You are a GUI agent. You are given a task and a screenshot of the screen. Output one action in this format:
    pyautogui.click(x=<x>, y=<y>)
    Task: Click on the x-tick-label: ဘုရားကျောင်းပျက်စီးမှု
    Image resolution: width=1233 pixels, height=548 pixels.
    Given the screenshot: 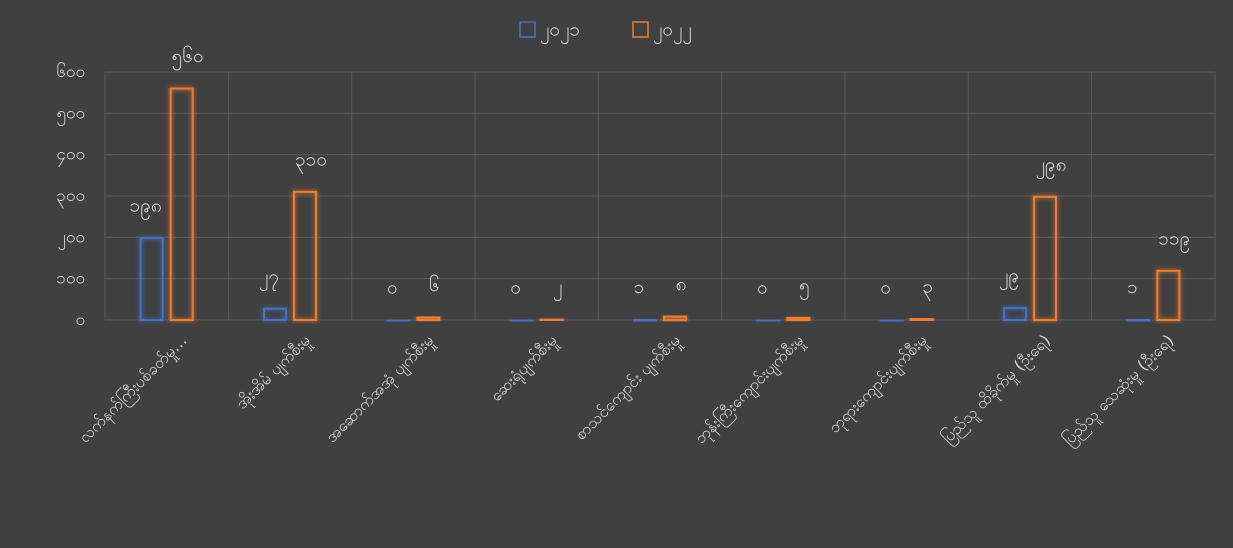 What is the action you would take?
    pyautogui.click(x=879, y=385)
    